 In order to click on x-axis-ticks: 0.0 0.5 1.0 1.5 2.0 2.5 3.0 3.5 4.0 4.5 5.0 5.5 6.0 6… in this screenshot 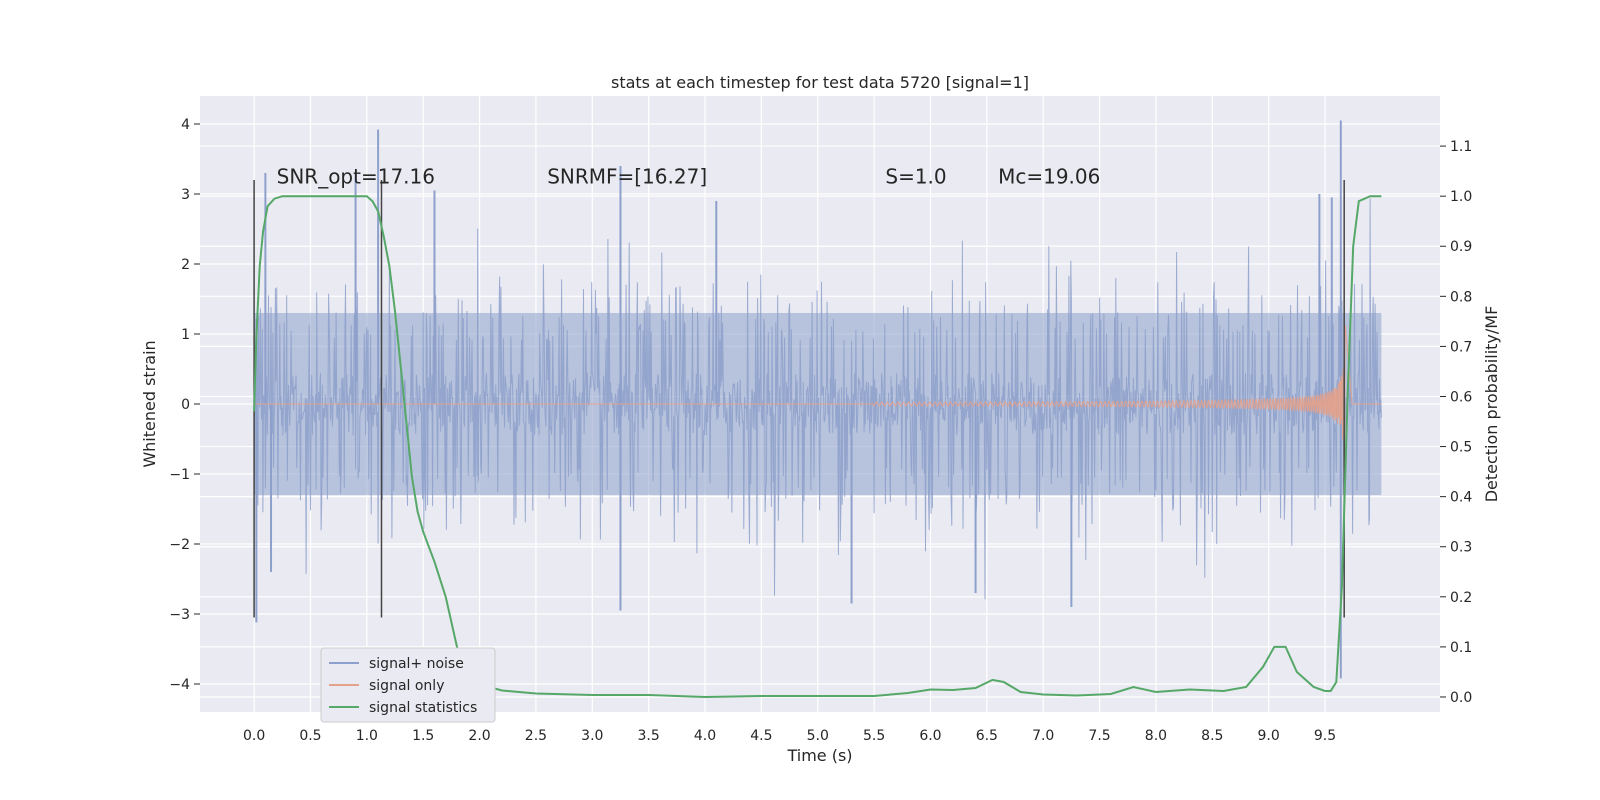, I will do `click(789, 736)`.